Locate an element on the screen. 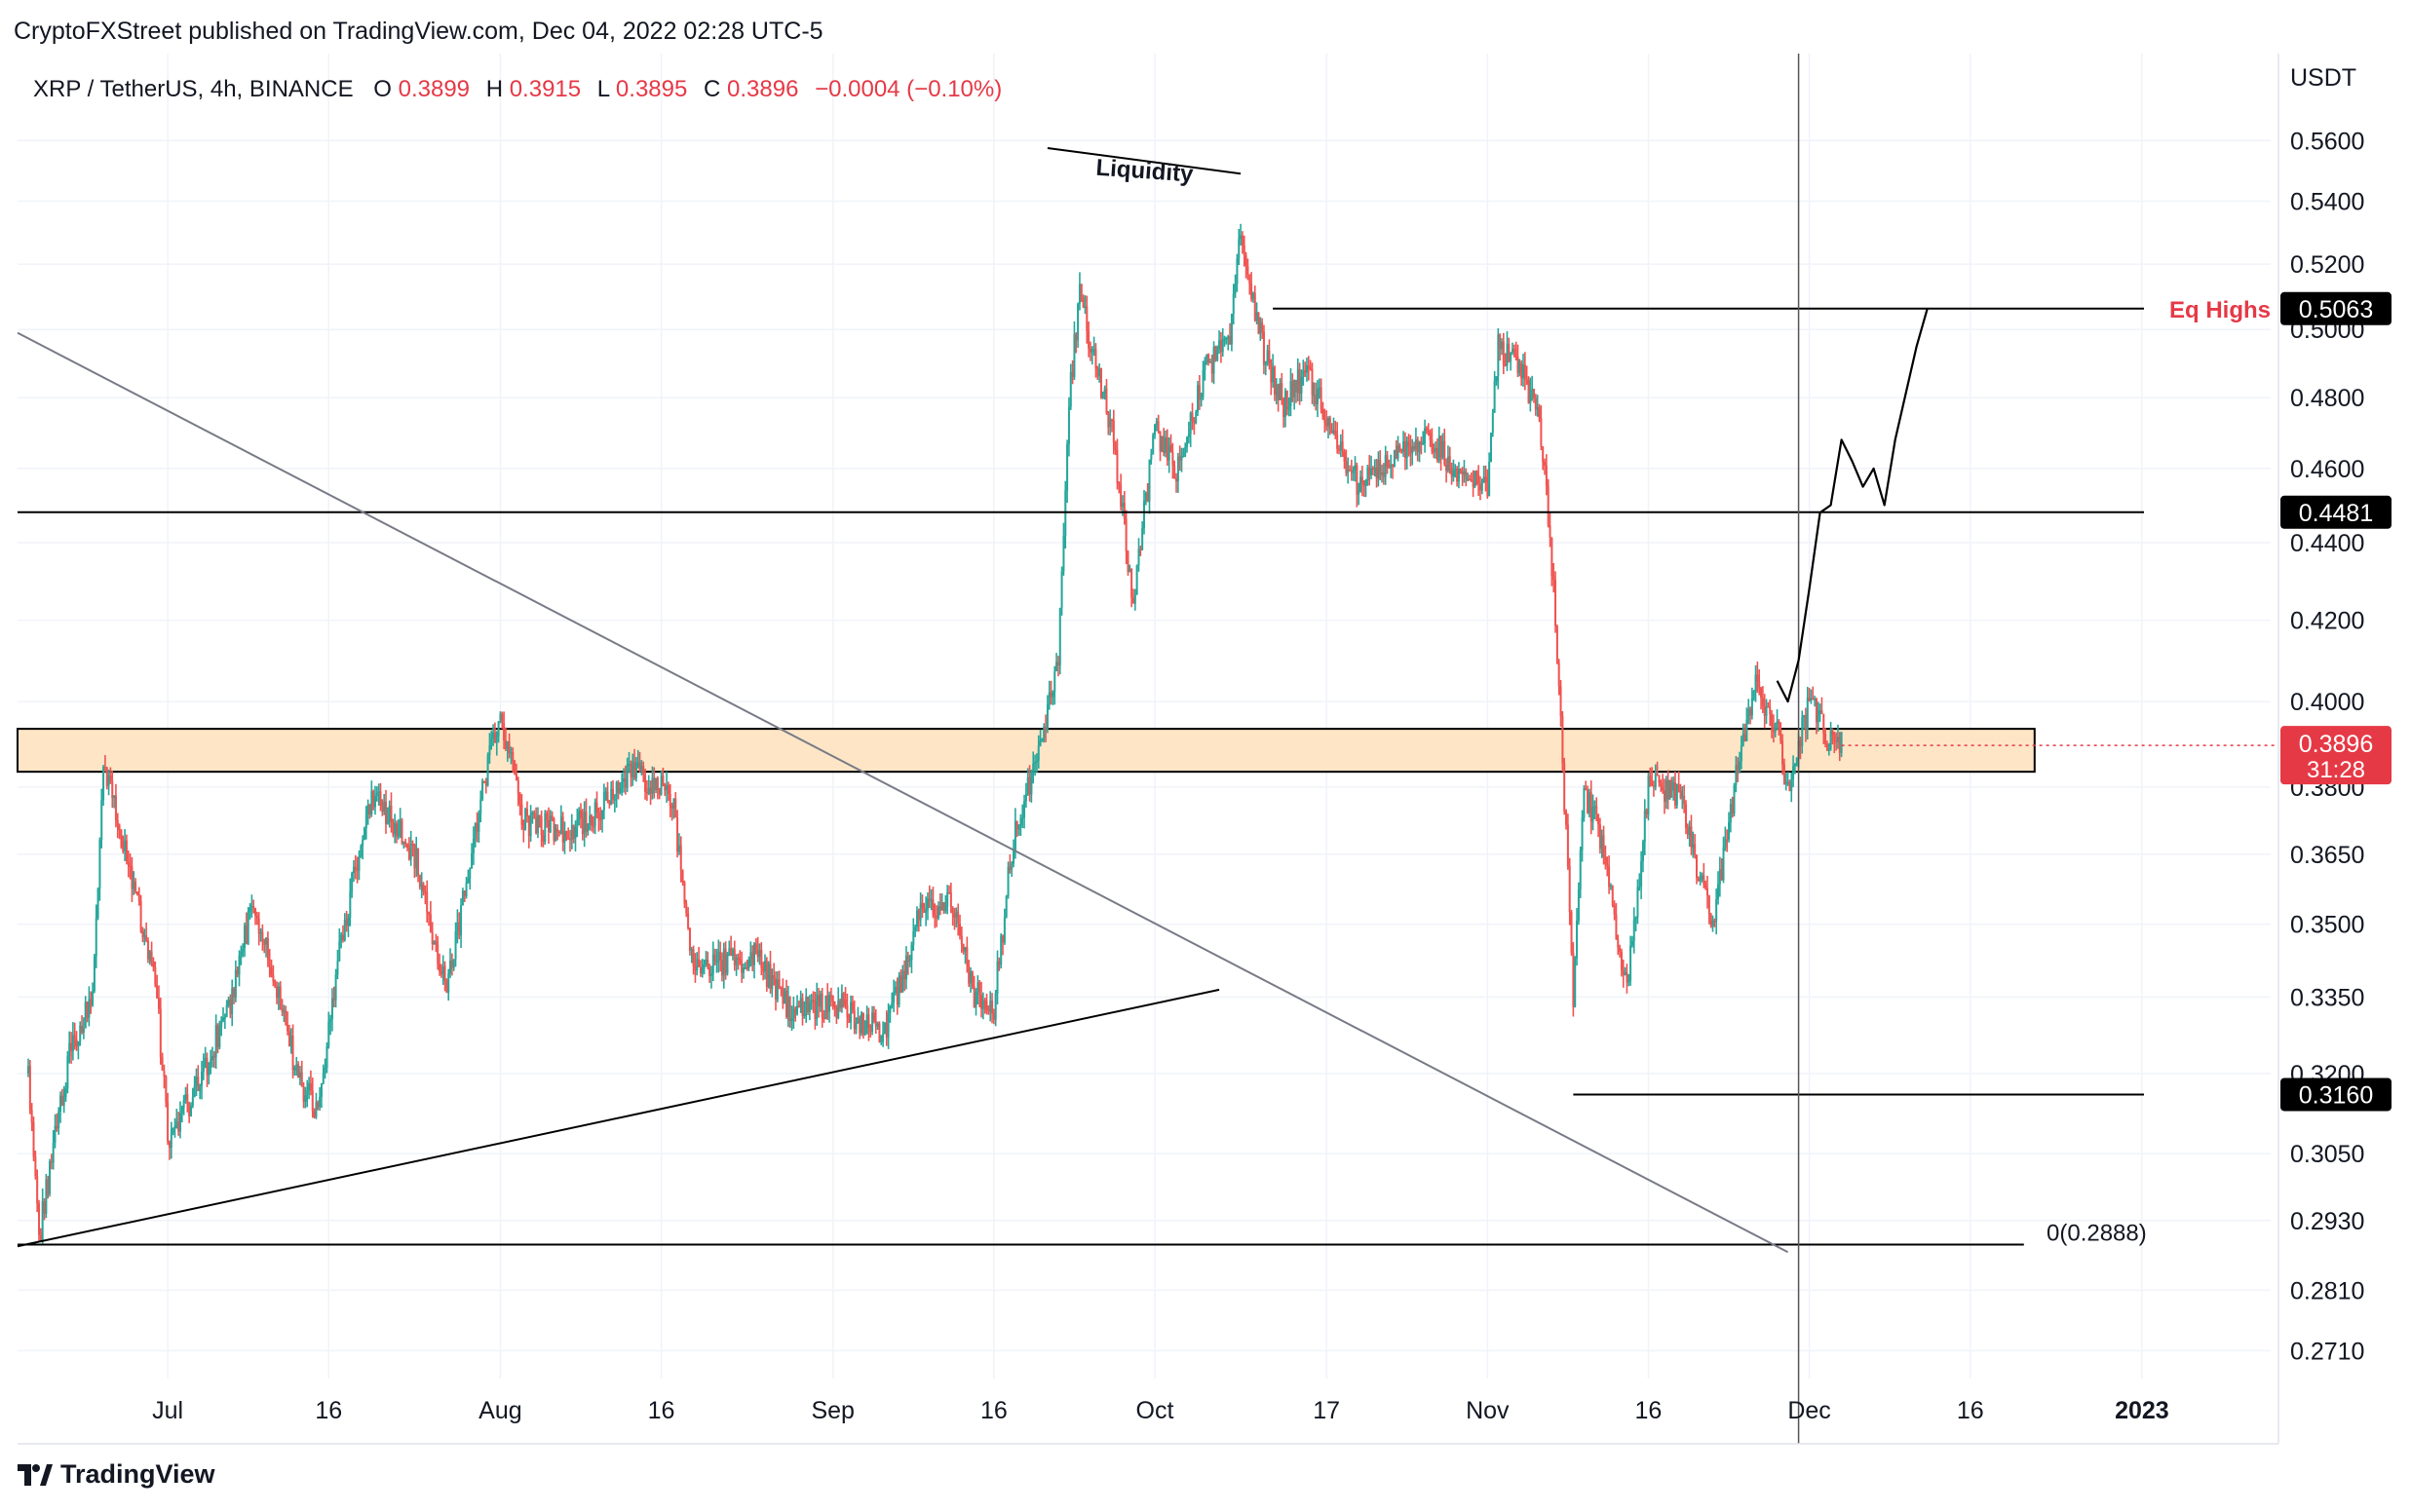  price-level-tag-text: 0.3160 is located at coordinates (2336, 1095).